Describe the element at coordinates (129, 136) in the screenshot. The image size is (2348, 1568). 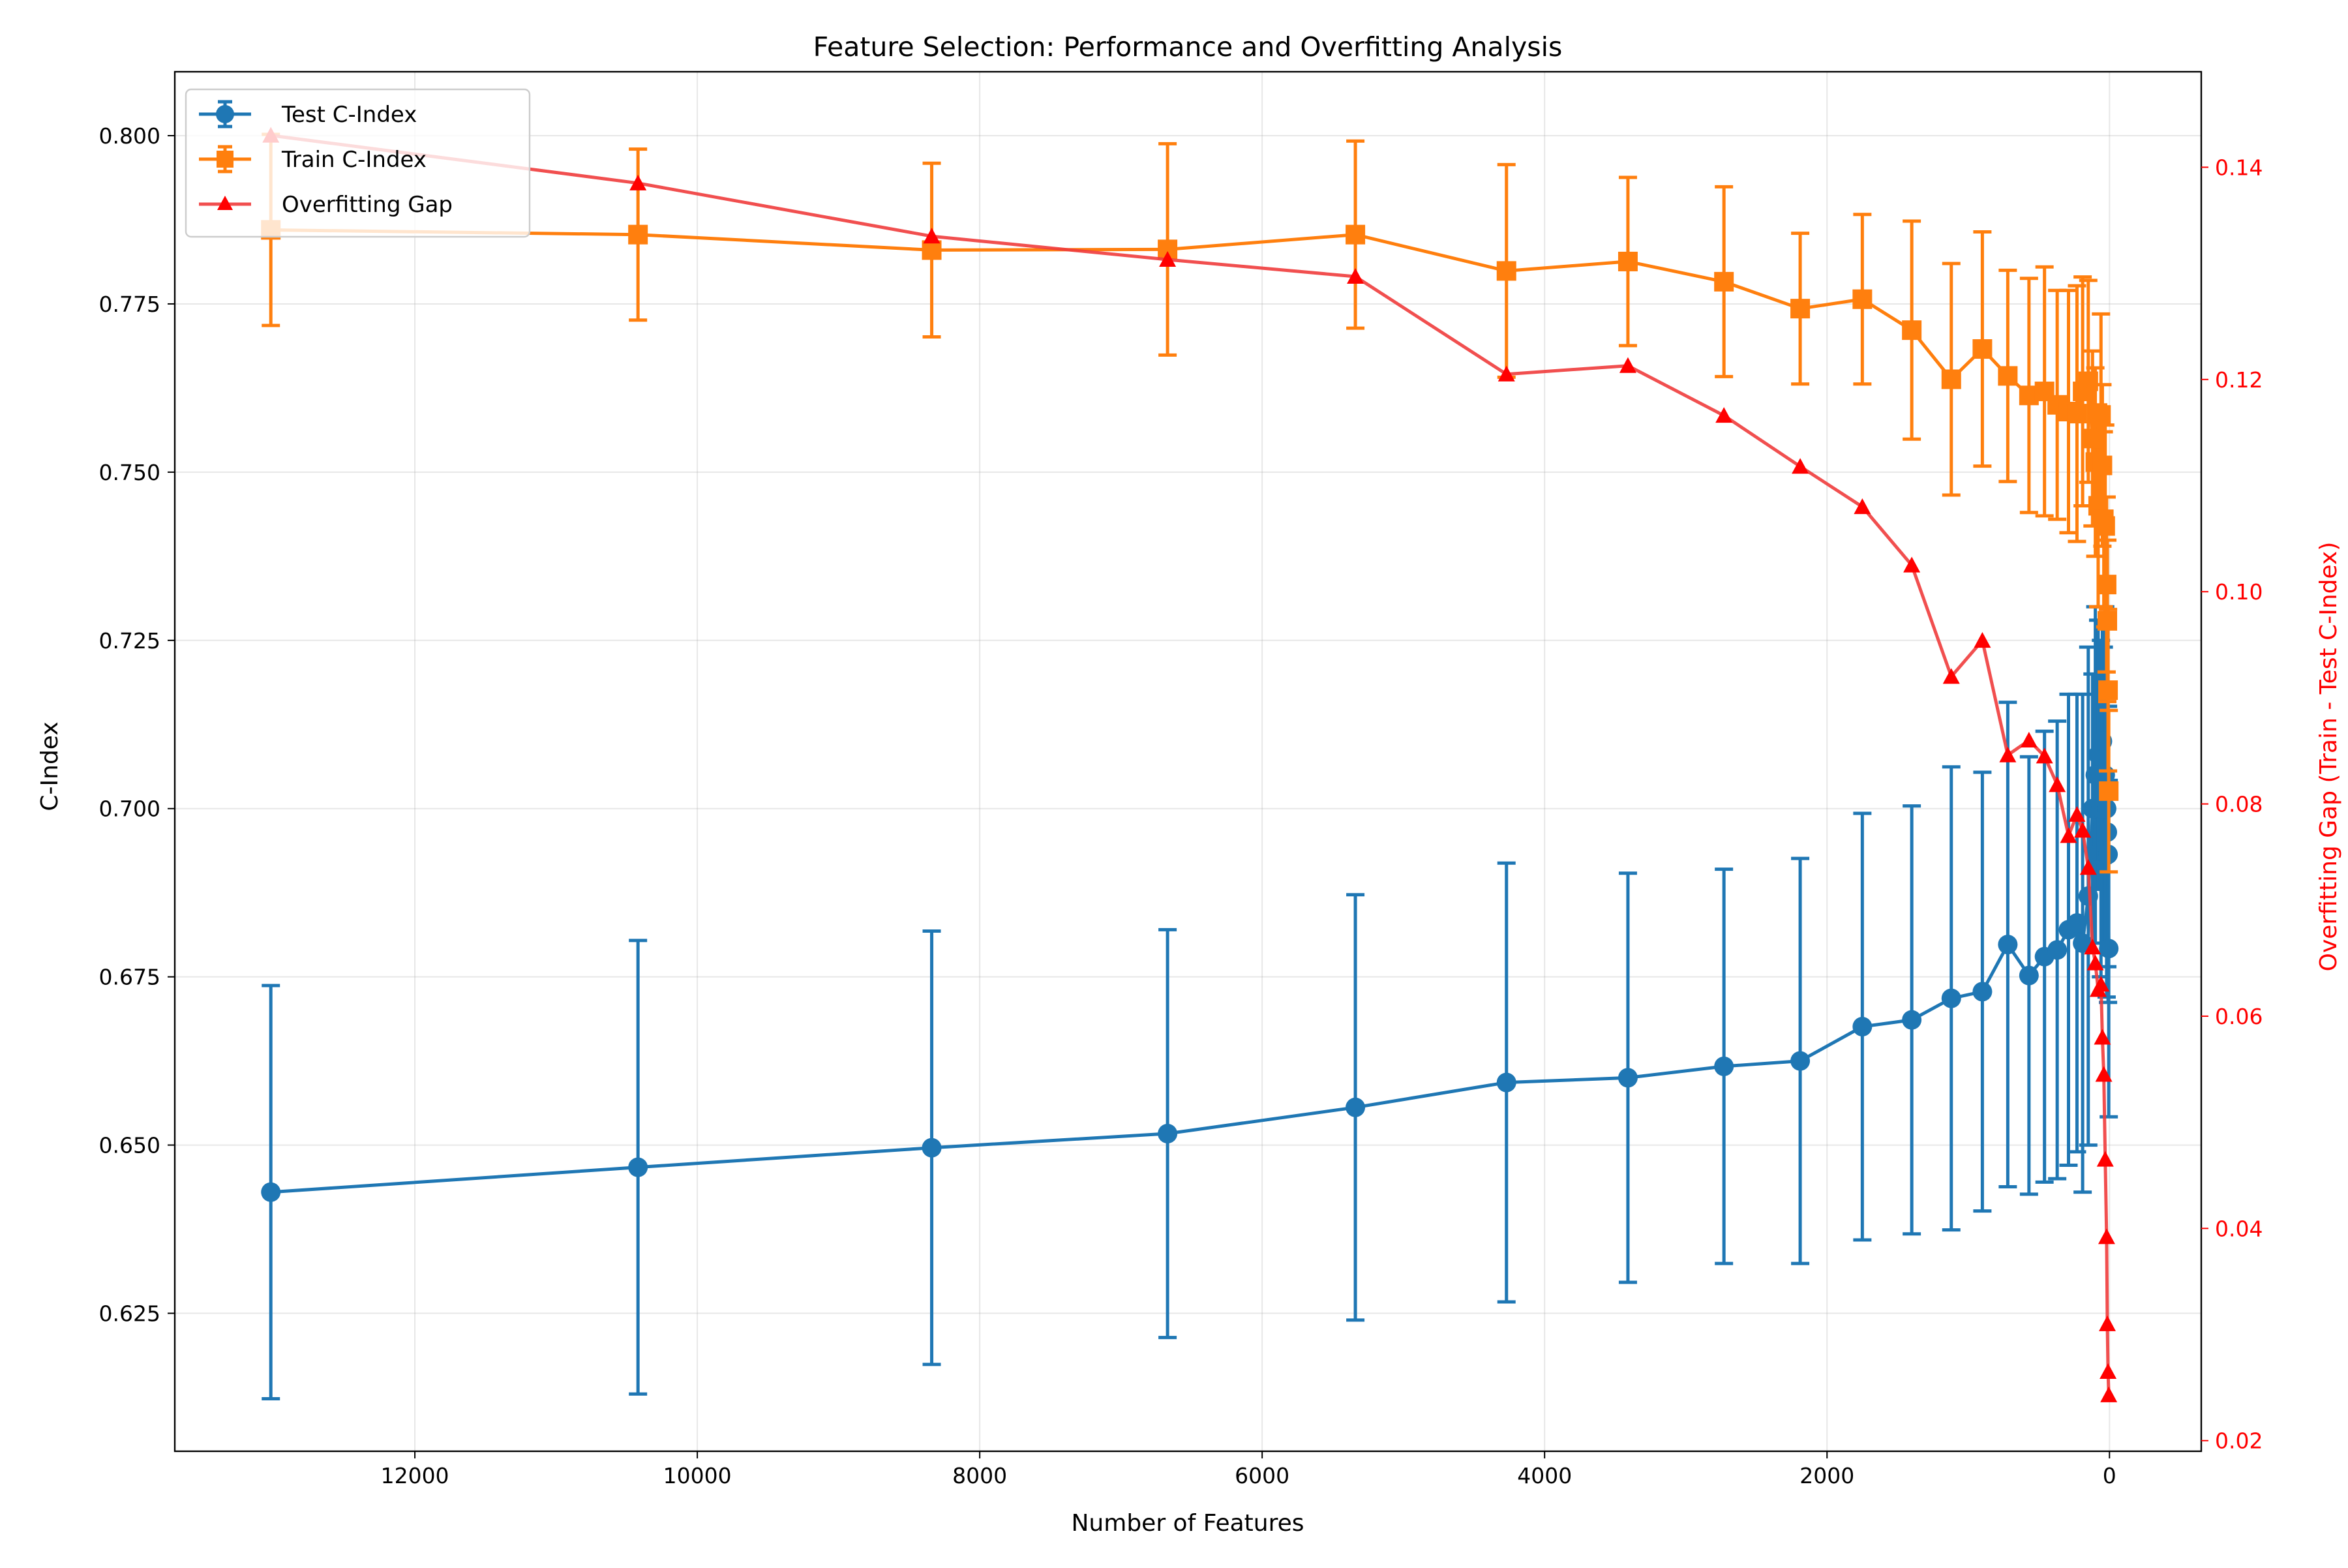
I see `y-tick-label: 0.800` at that location.